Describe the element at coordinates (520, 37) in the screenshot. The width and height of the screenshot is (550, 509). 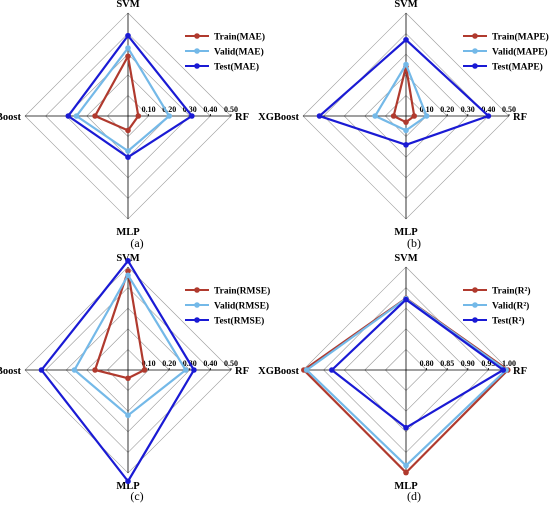
I see `legend-label: Train(MAPE)` at that location.